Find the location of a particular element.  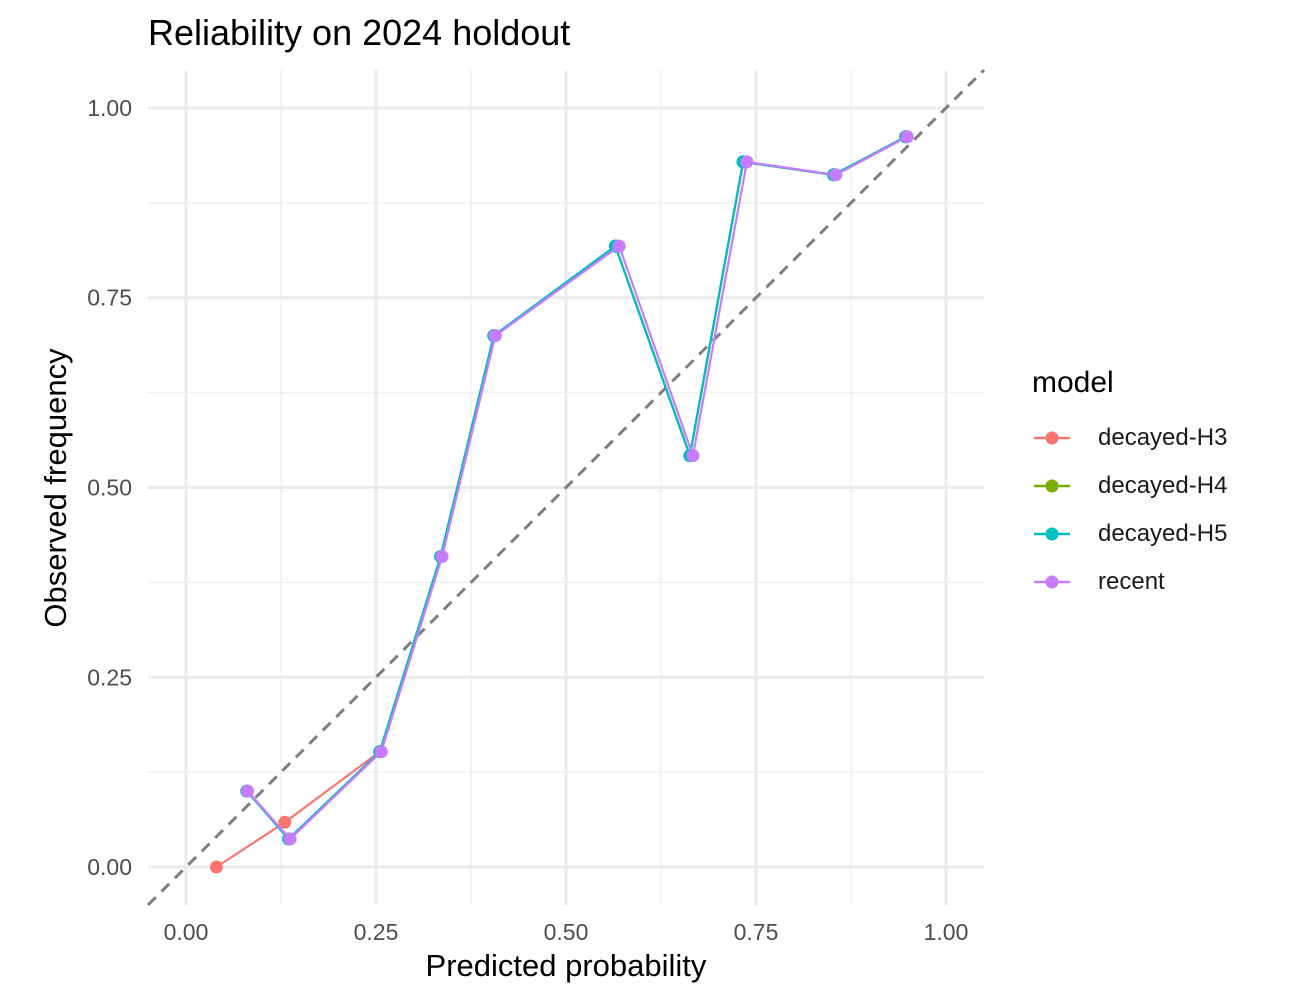

legend-items: decayed-H3 decayed-H4 decayed-H5 recent is located at coordinates (1129, 510).